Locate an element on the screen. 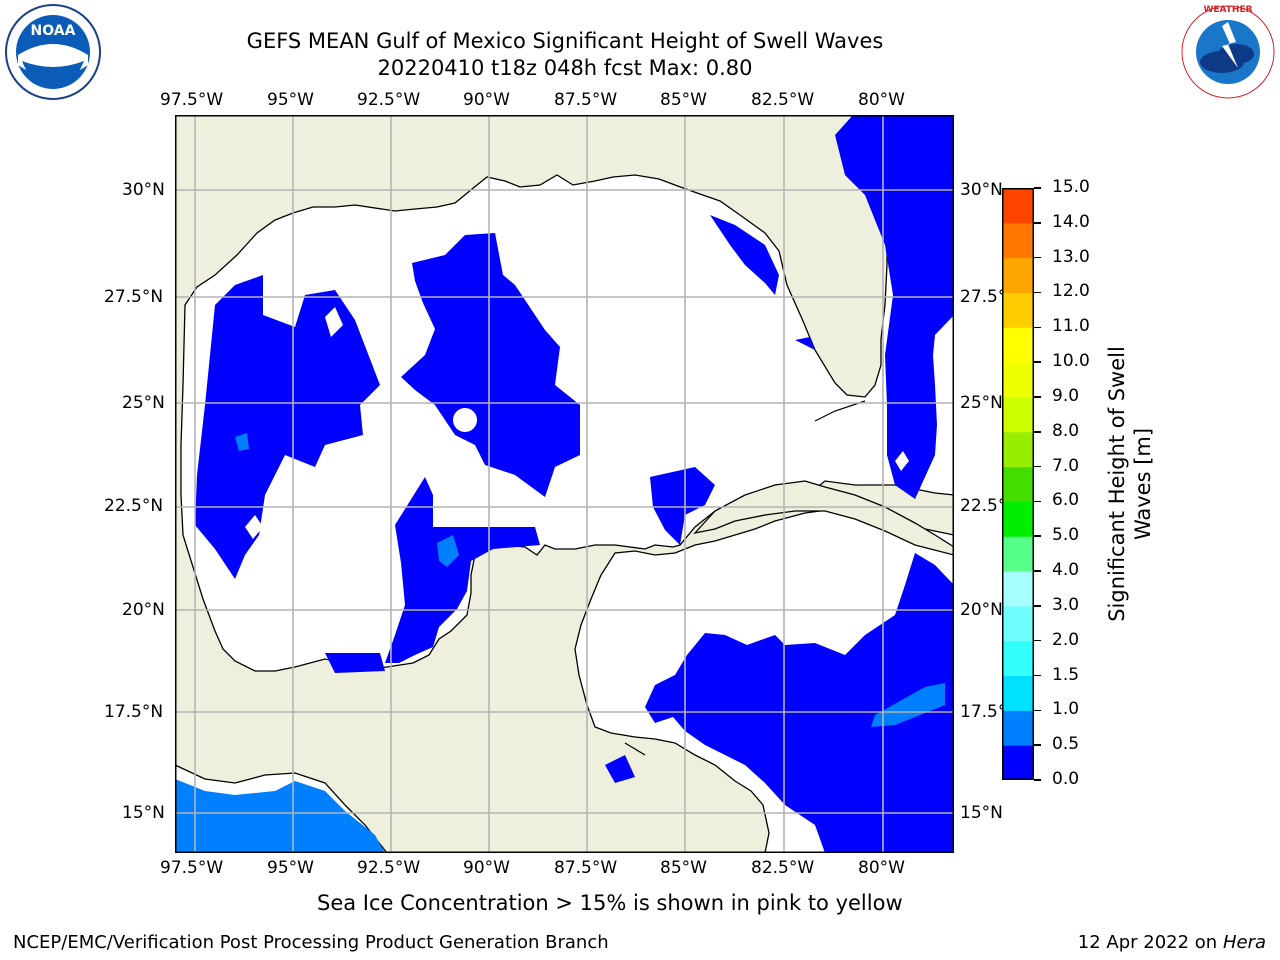 This screenshot has height=960, width=1280. colorbar-tick-label: 6.0 is located at coordinates (1066, 500).